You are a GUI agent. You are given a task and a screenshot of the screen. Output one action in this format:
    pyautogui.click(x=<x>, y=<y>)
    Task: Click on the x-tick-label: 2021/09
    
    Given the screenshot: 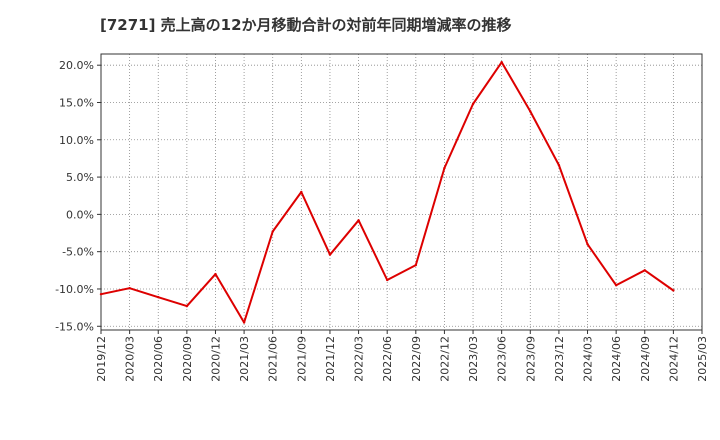 What is the action you would take?
    pyautogui.click(x=301, y=359)
    